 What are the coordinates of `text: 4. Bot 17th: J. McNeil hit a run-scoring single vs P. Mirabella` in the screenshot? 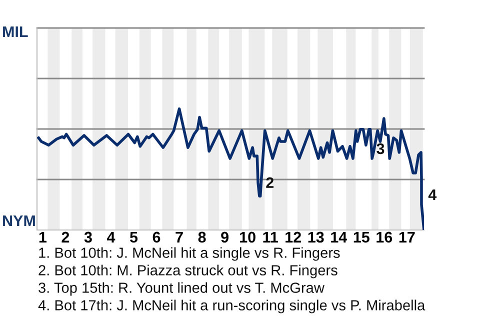 It's located at (232, 307).